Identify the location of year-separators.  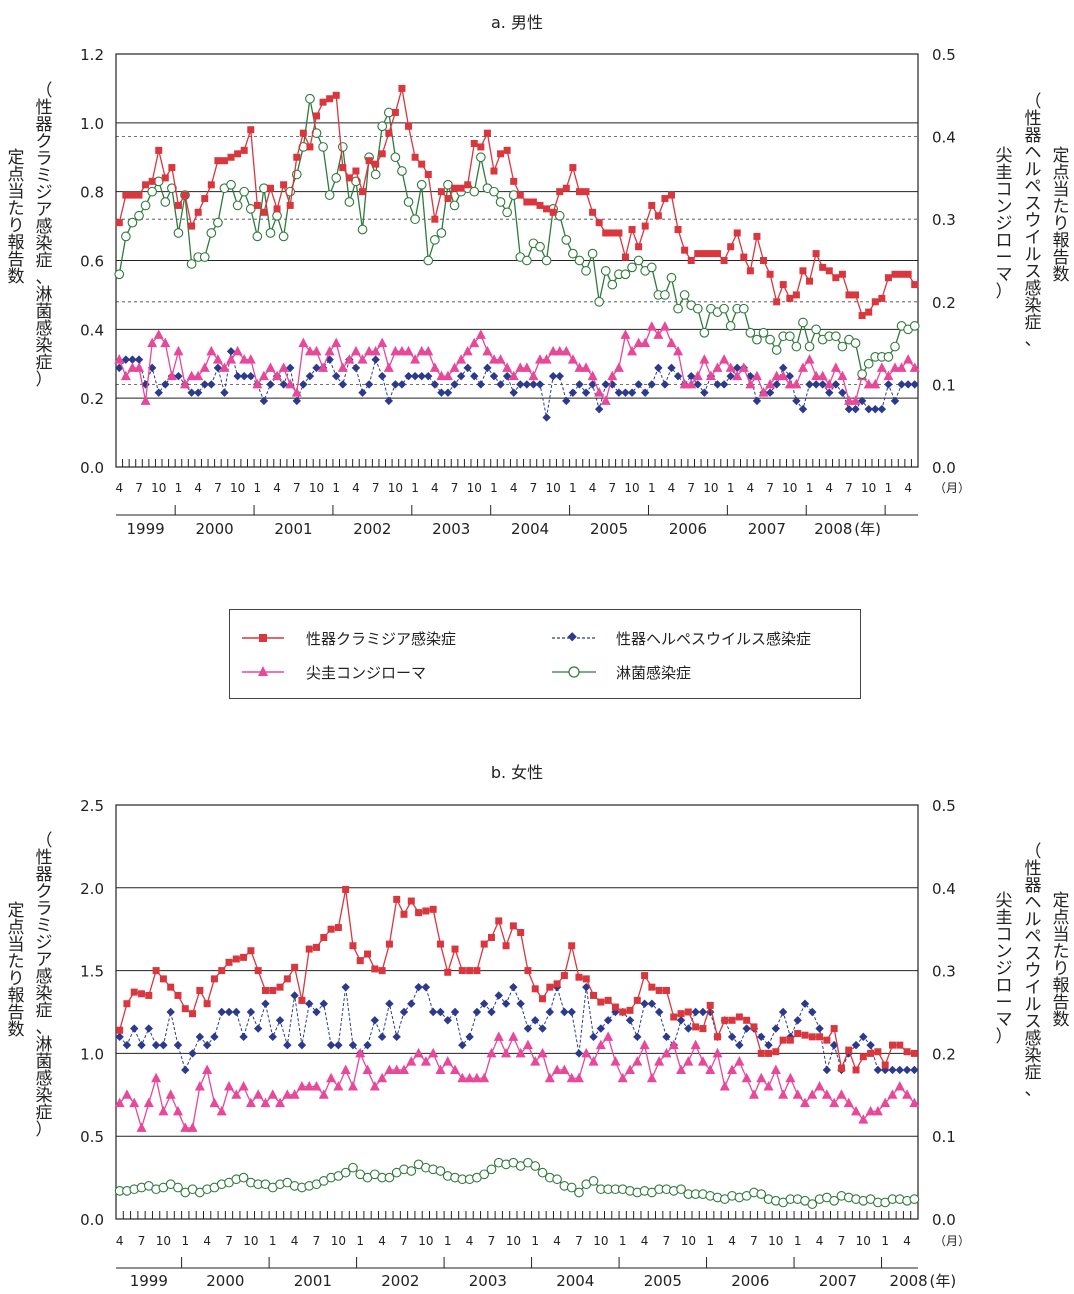
(517, 1263).